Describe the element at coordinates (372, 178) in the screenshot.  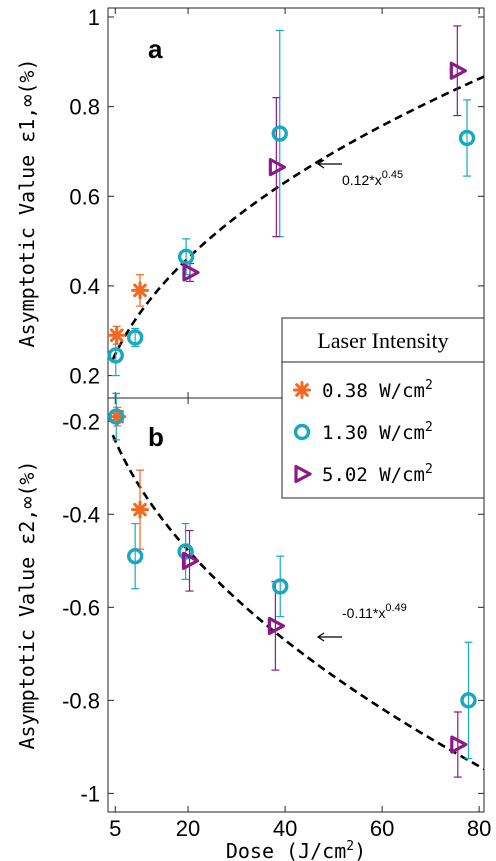
I see `panel-a-fit-label: 0.12*x0.45` at that location.